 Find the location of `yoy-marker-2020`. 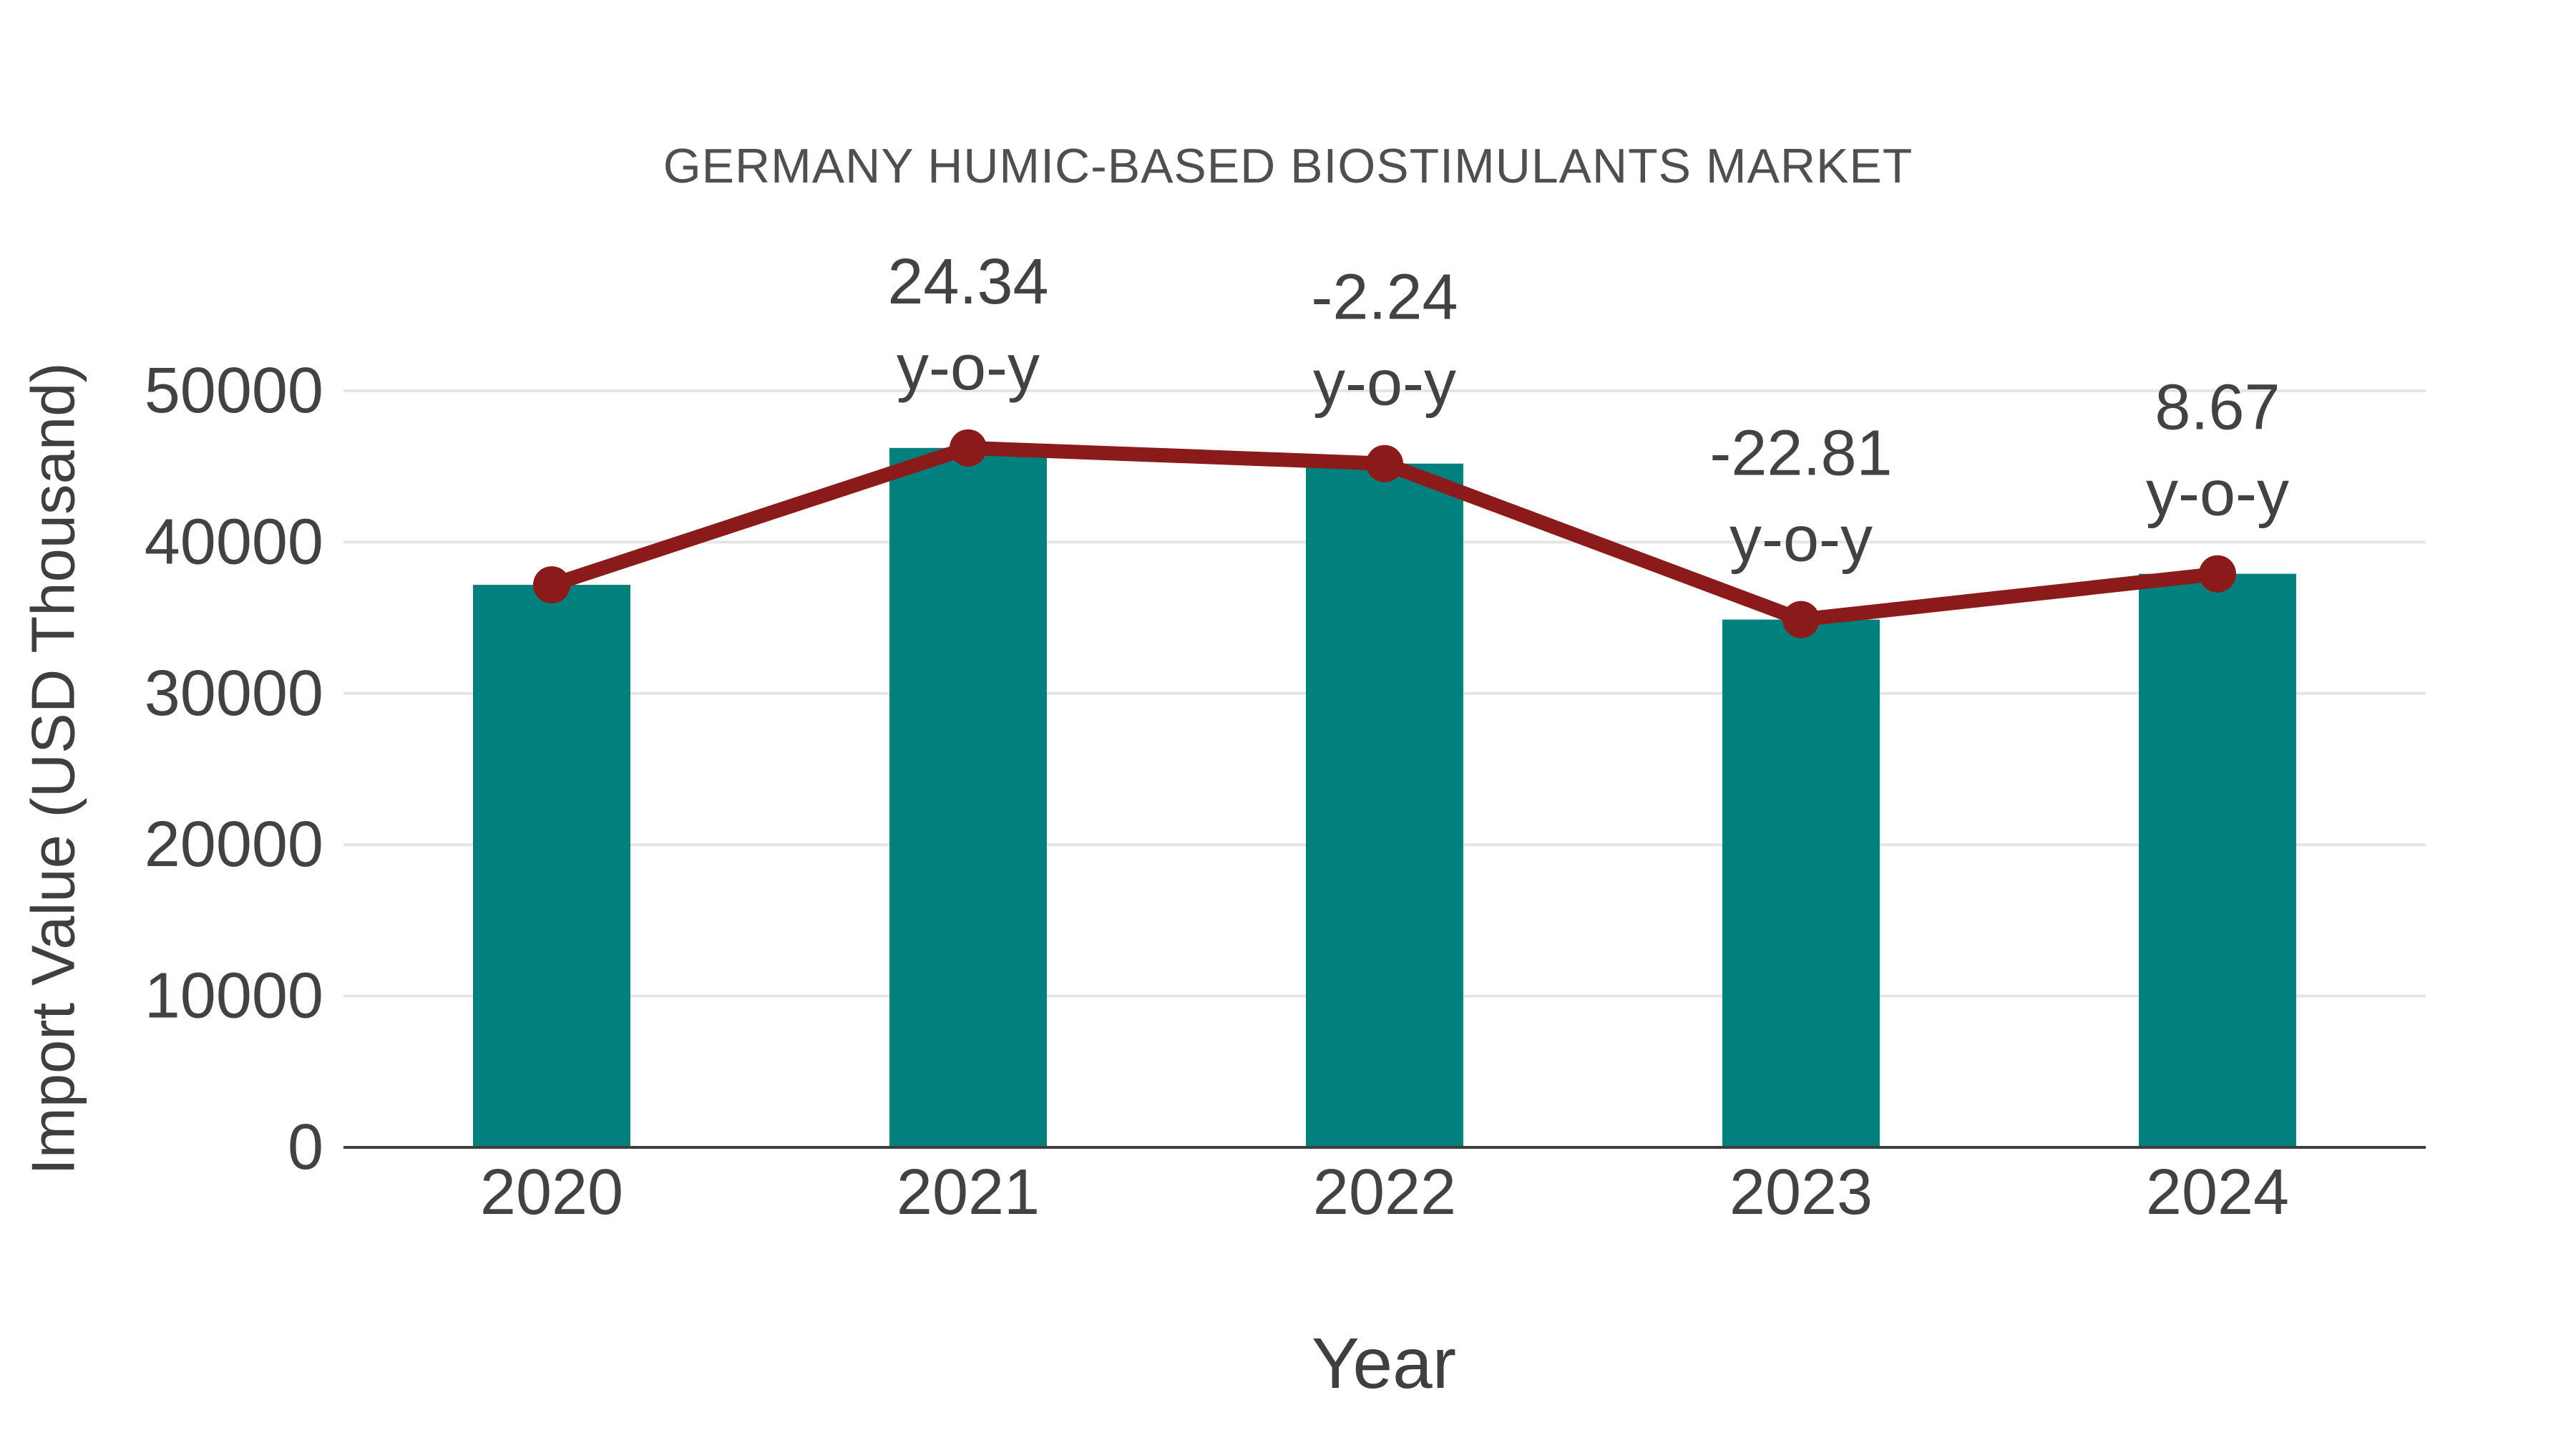

yoy-marker-2020 is located at coordinates (551, 585).